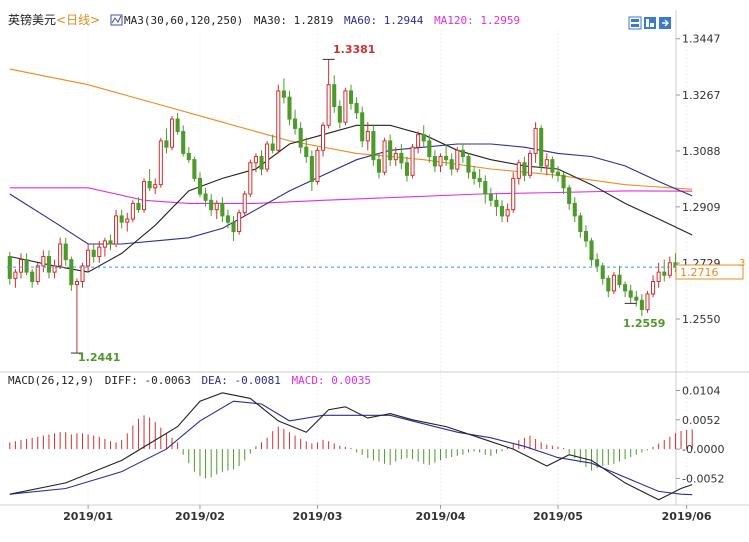 The width and height of the screenshot is (749, 542). I want to click on chart-window-icon, so click(635, 23).